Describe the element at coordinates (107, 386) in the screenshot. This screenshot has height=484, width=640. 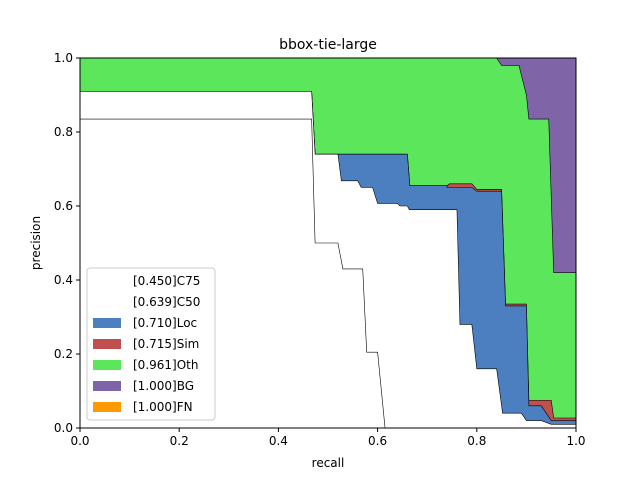
I see `legend-swatch-bg` at that location.